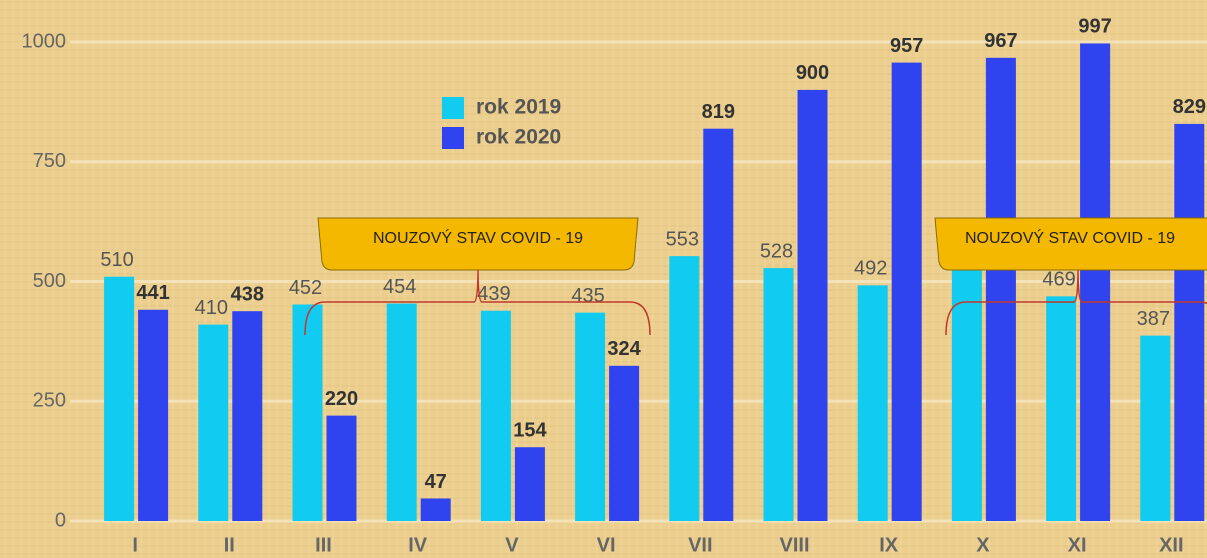  What do you see at coordinates (530, 431) in the screenshot?
I see `value-label: 154` at bounding box center [530, 431].